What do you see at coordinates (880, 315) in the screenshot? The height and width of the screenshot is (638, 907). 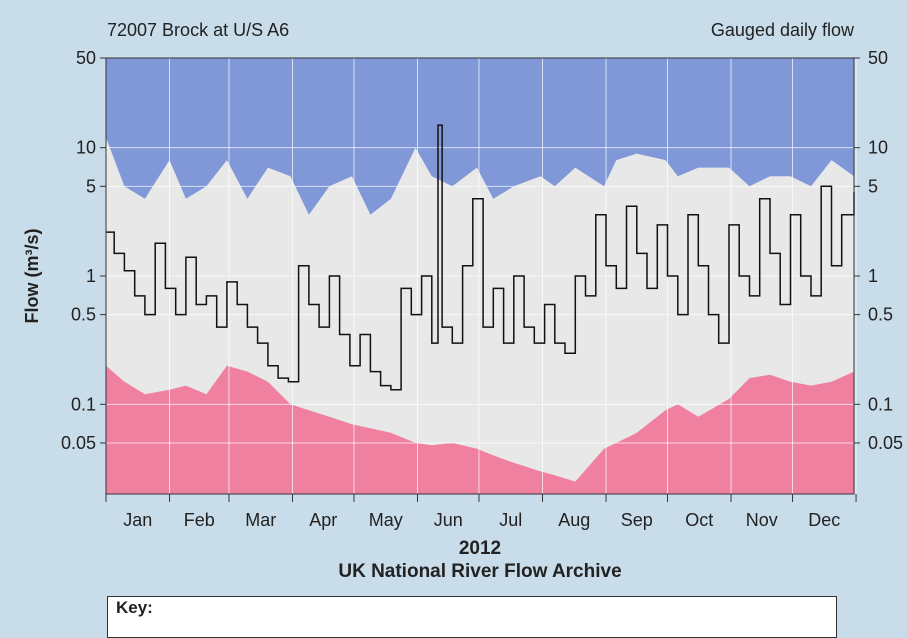 I see `y-tick-label-right: 0.5` at bounding box center [880, 315].